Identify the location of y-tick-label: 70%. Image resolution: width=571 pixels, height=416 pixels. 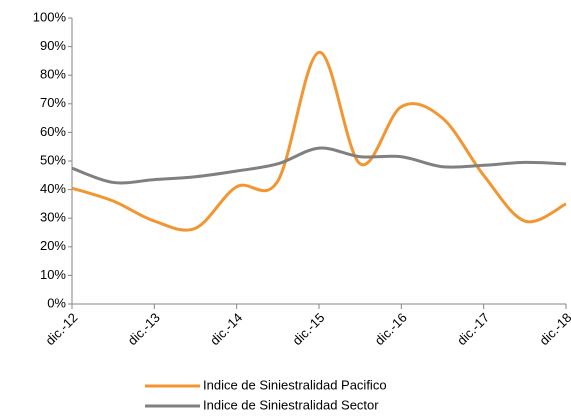
(53, 102).